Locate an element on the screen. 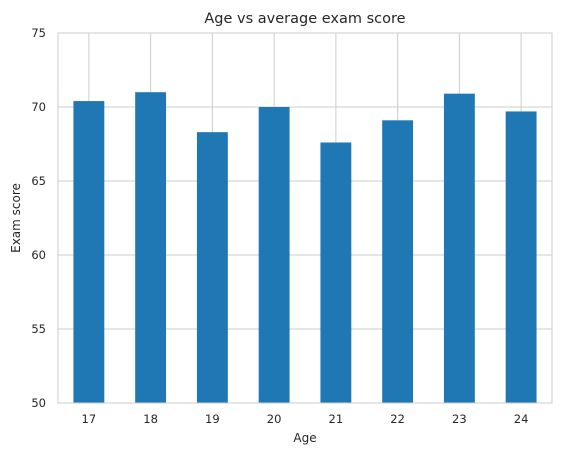 This screenshot has width=562, height=455. x-tick-labels: 17 18 19 20 21 22 23 24 is located at coordinates (305, 419).